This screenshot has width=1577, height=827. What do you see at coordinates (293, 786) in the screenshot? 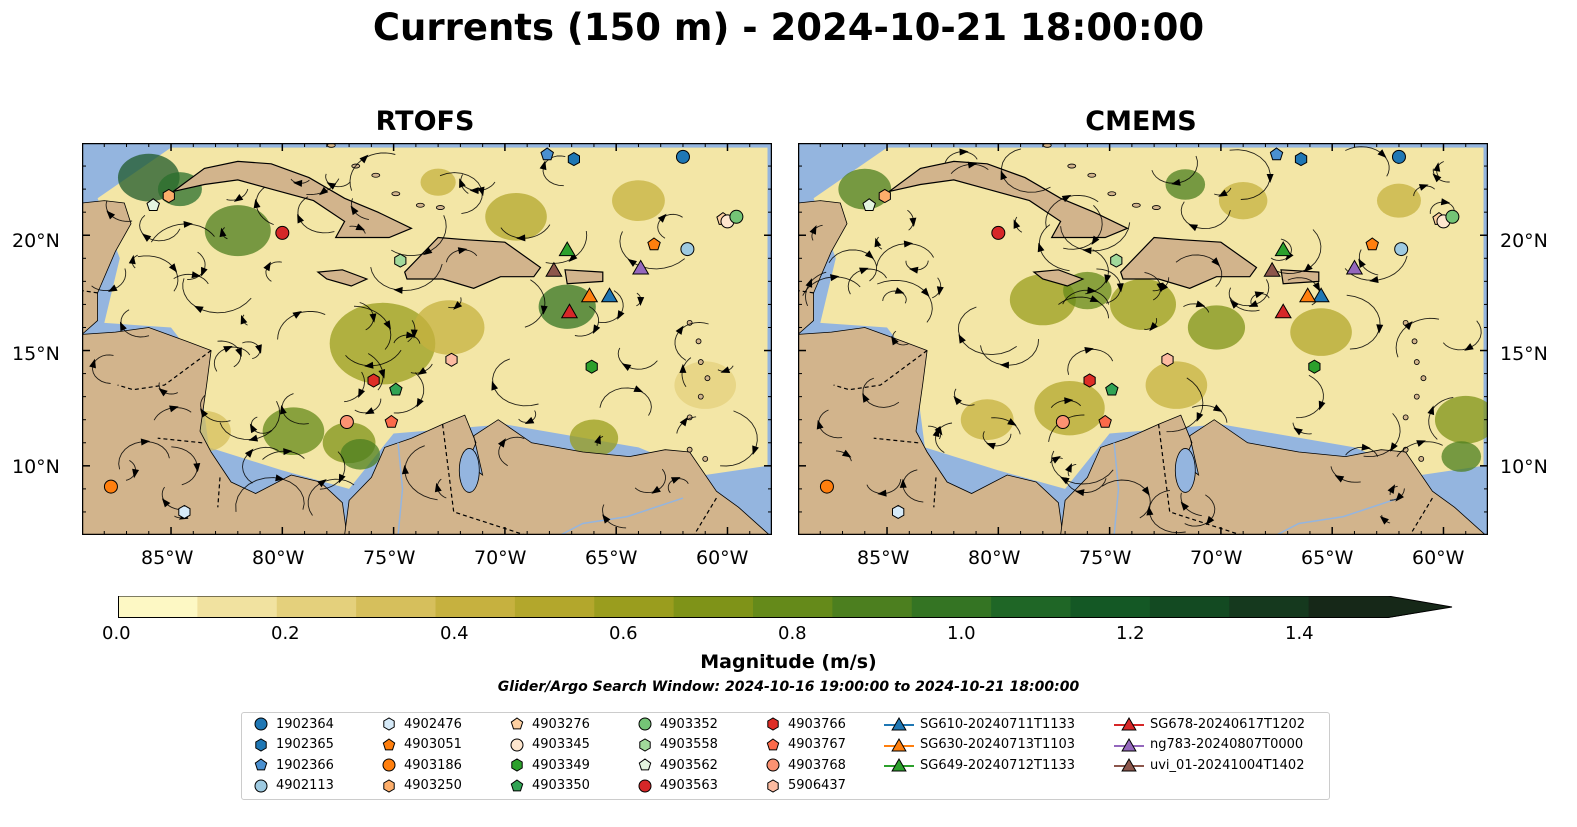
I see `legend-item-4902113: 4902113` at bounding box center [293, 786].